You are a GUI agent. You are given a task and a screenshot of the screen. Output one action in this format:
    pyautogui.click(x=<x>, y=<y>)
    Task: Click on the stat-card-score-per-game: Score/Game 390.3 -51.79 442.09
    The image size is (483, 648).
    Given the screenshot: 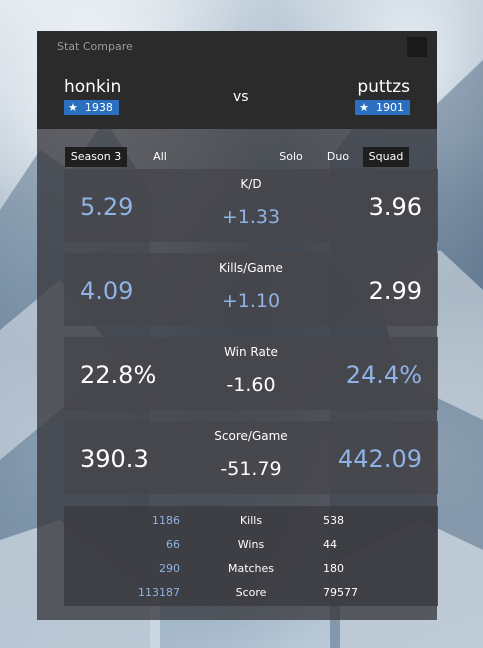 What is the action you would take?
    pyautogui.click(x=251, y=457)
    